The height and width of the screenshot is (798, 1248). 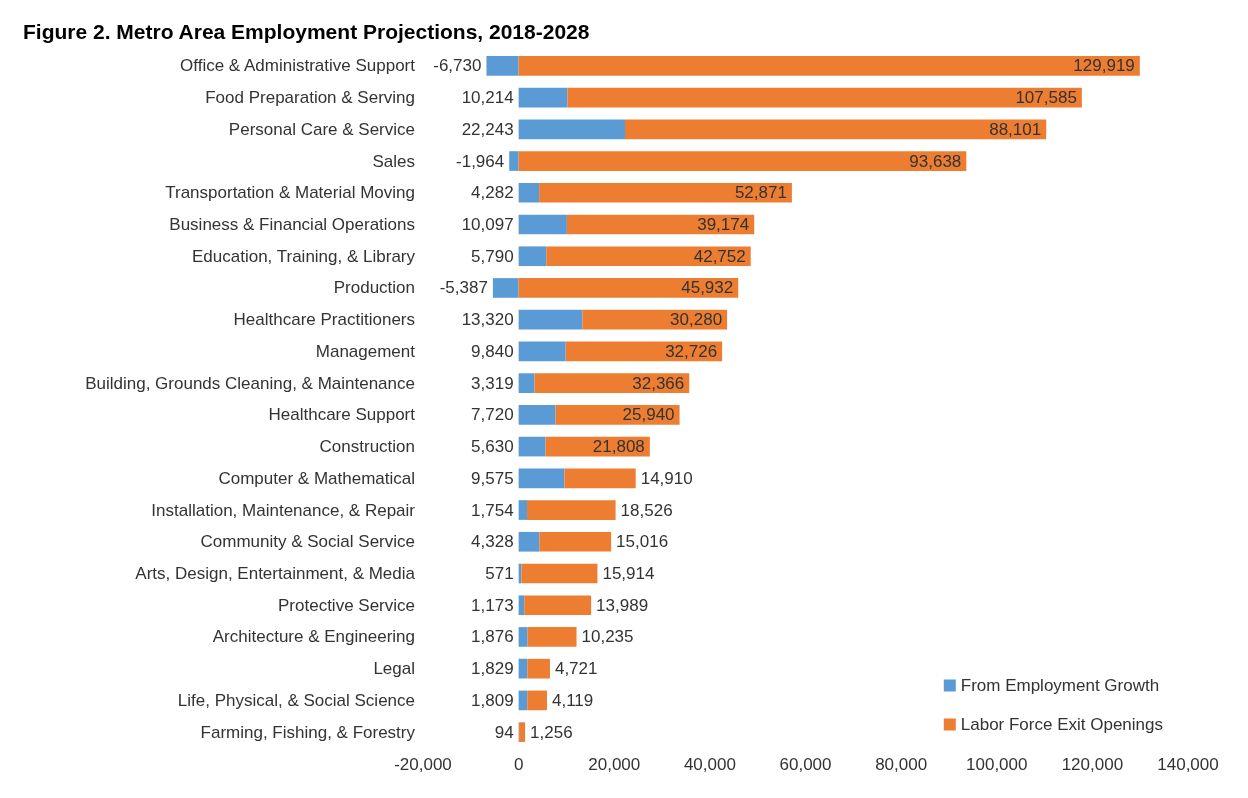 I want to click on data-label: -5,387, so click(x=463, y=288).